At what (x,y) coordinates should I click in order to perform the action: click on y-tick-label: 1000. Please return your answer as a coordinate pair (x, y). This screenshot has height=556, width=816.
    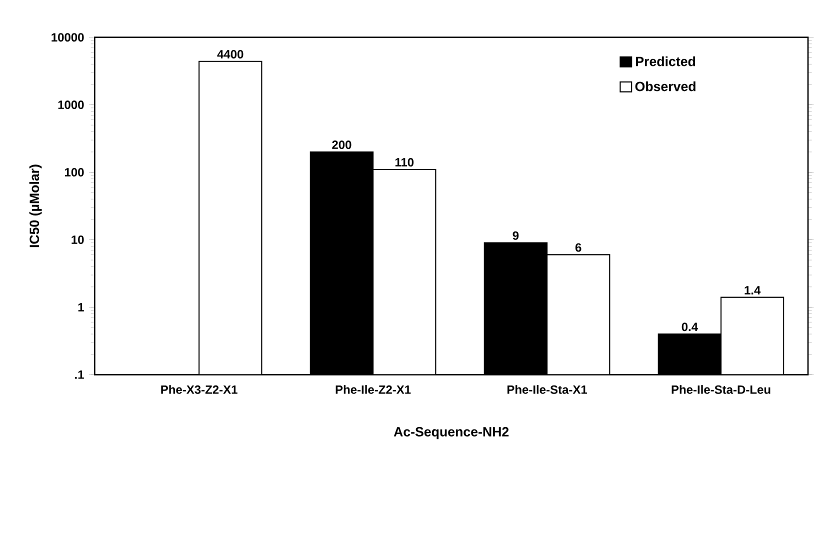
    Looking at the image, I should click on (71, 105).